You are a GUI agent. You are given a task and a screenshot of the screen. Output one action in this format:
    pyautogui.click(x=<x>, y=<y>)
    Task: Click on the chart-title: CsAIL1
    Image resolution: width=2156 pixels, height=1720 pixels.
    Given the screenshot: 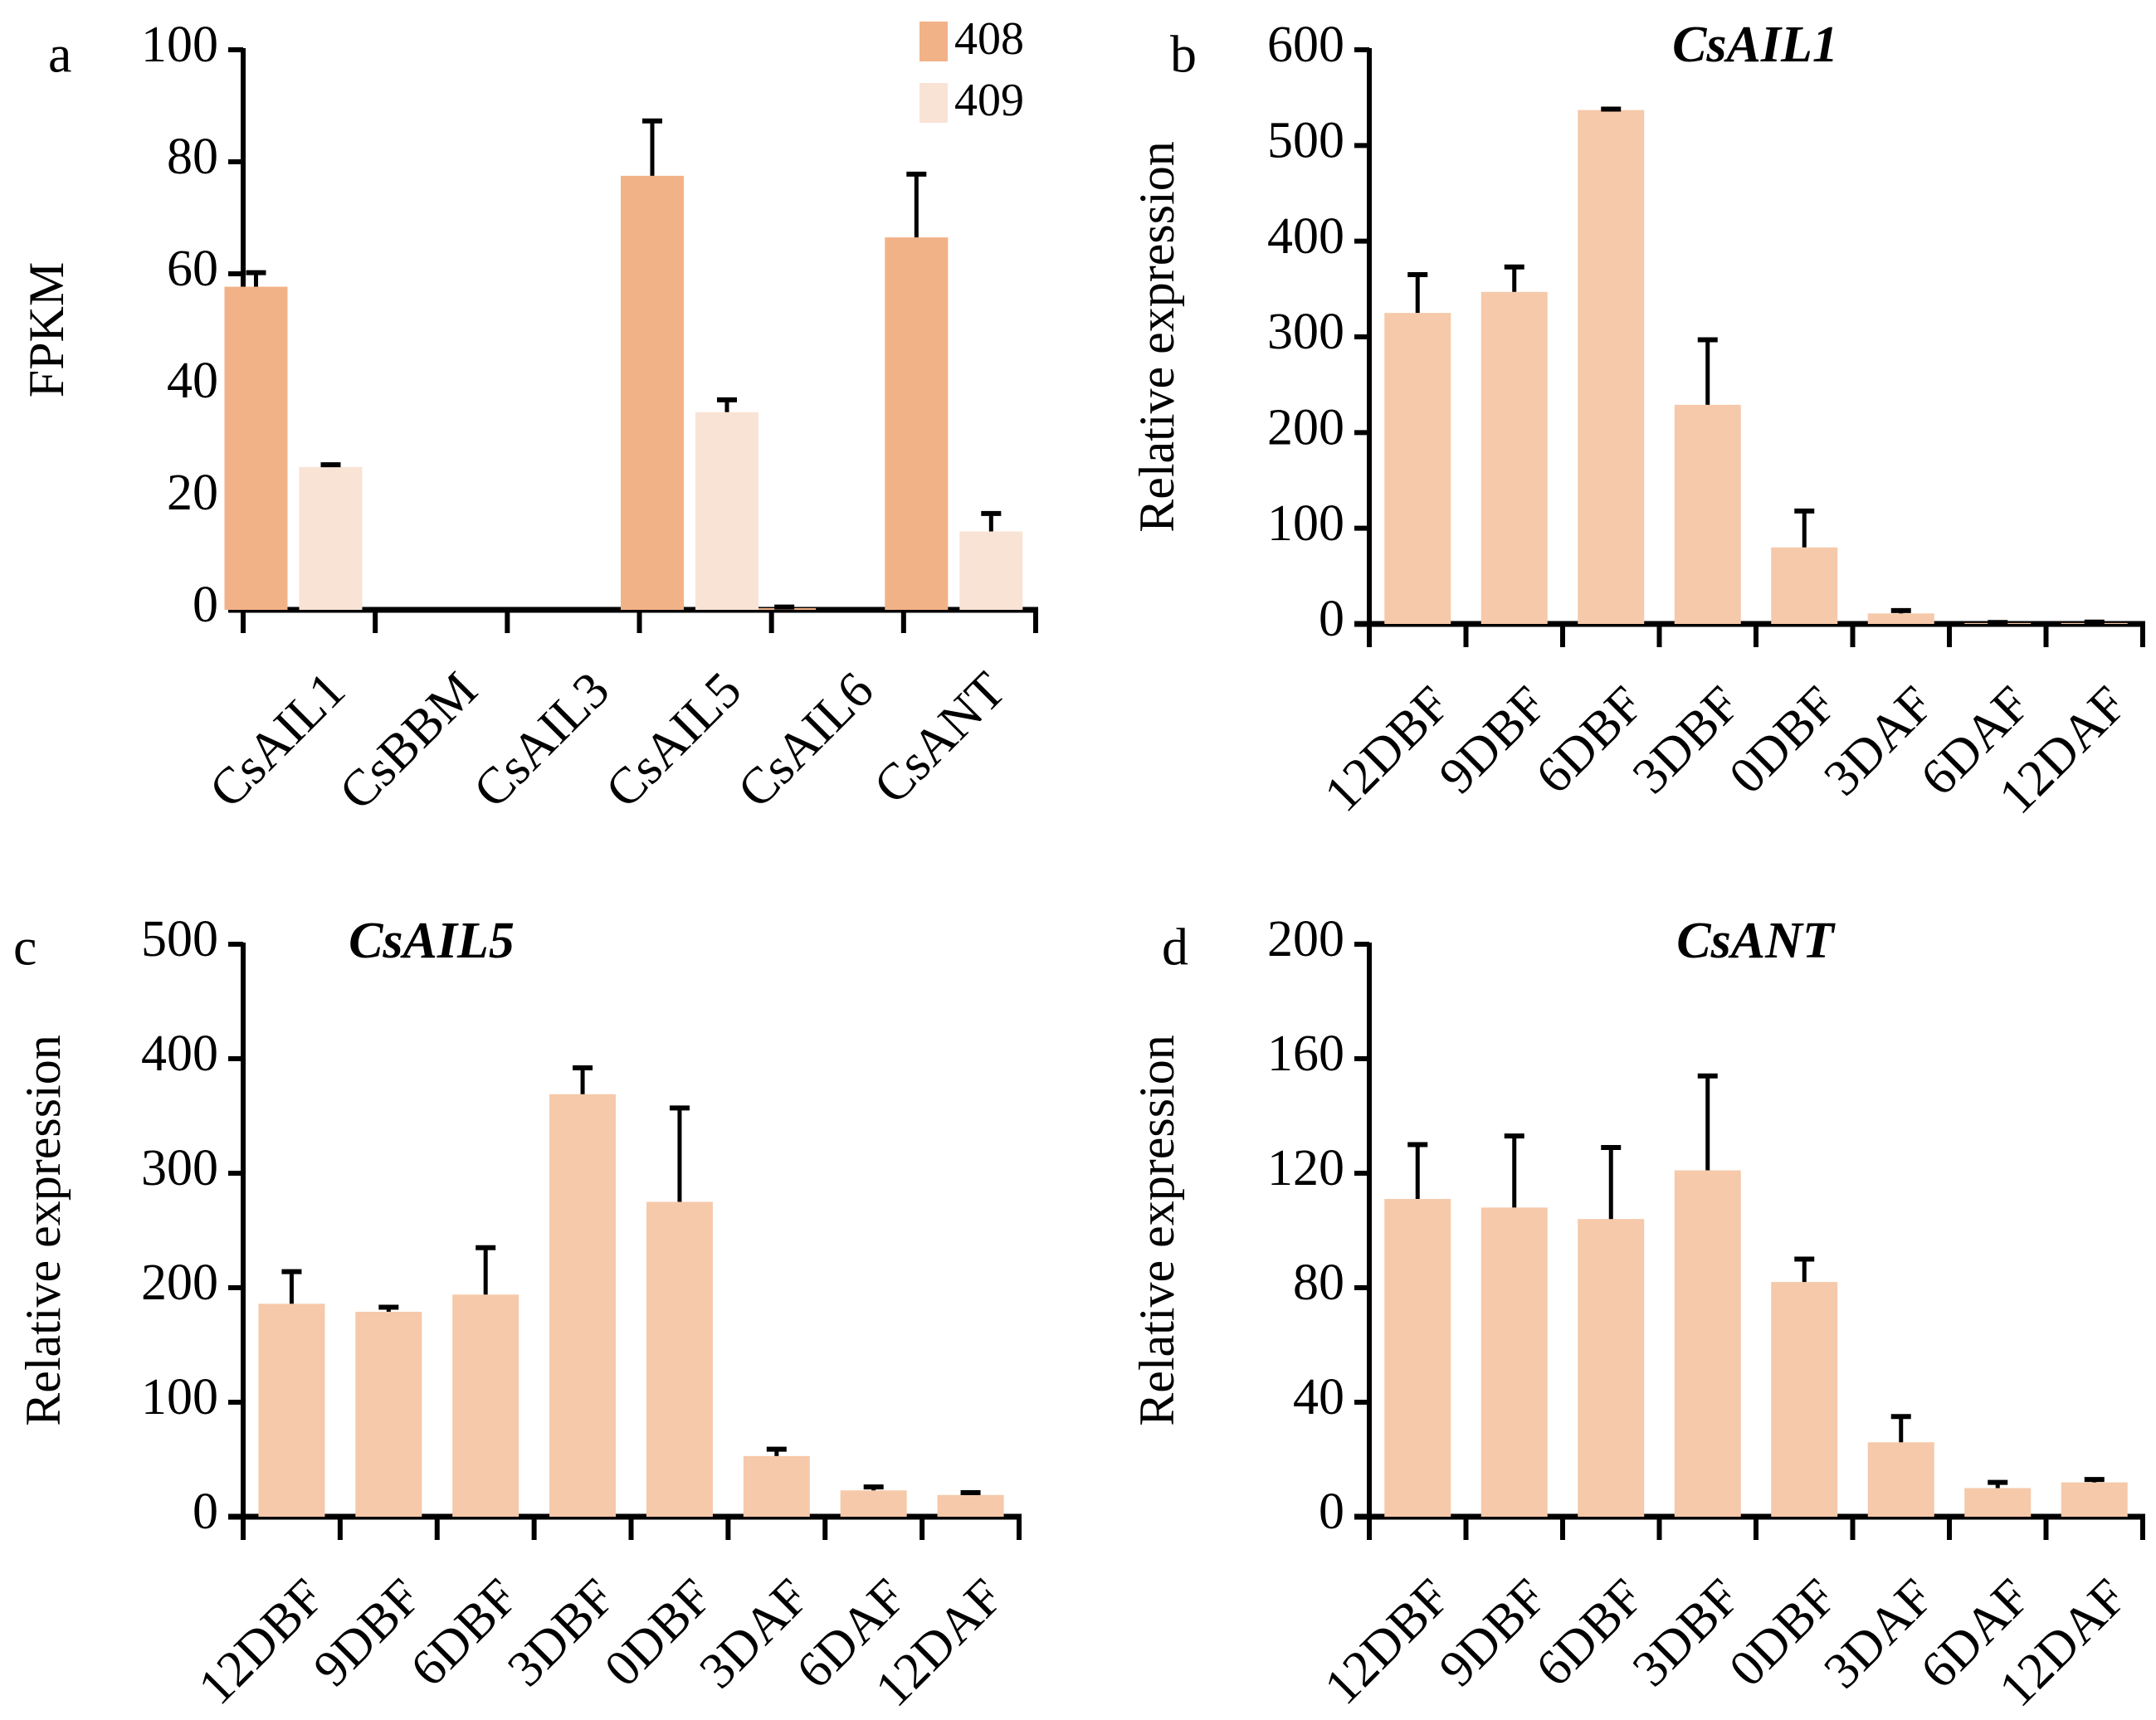 What is the action you would take?
    pyautogui.click(x=1755, y=45)
    